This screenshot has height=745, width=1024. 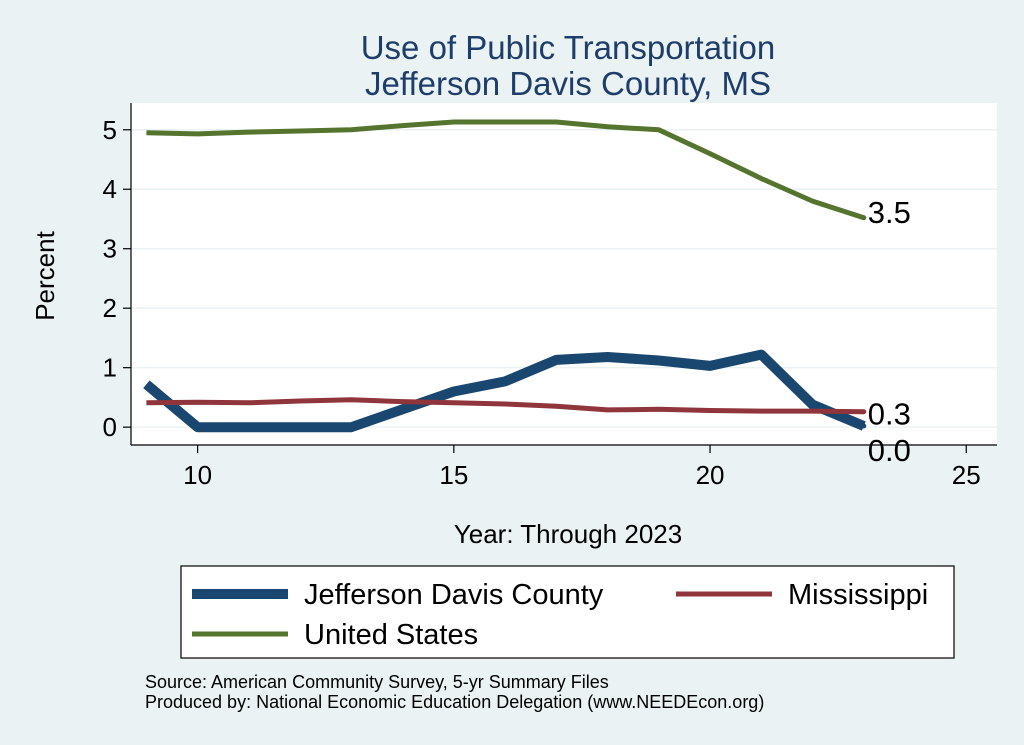 I want to click on legend-label-united-states: United States, so click(x=391, y=635).